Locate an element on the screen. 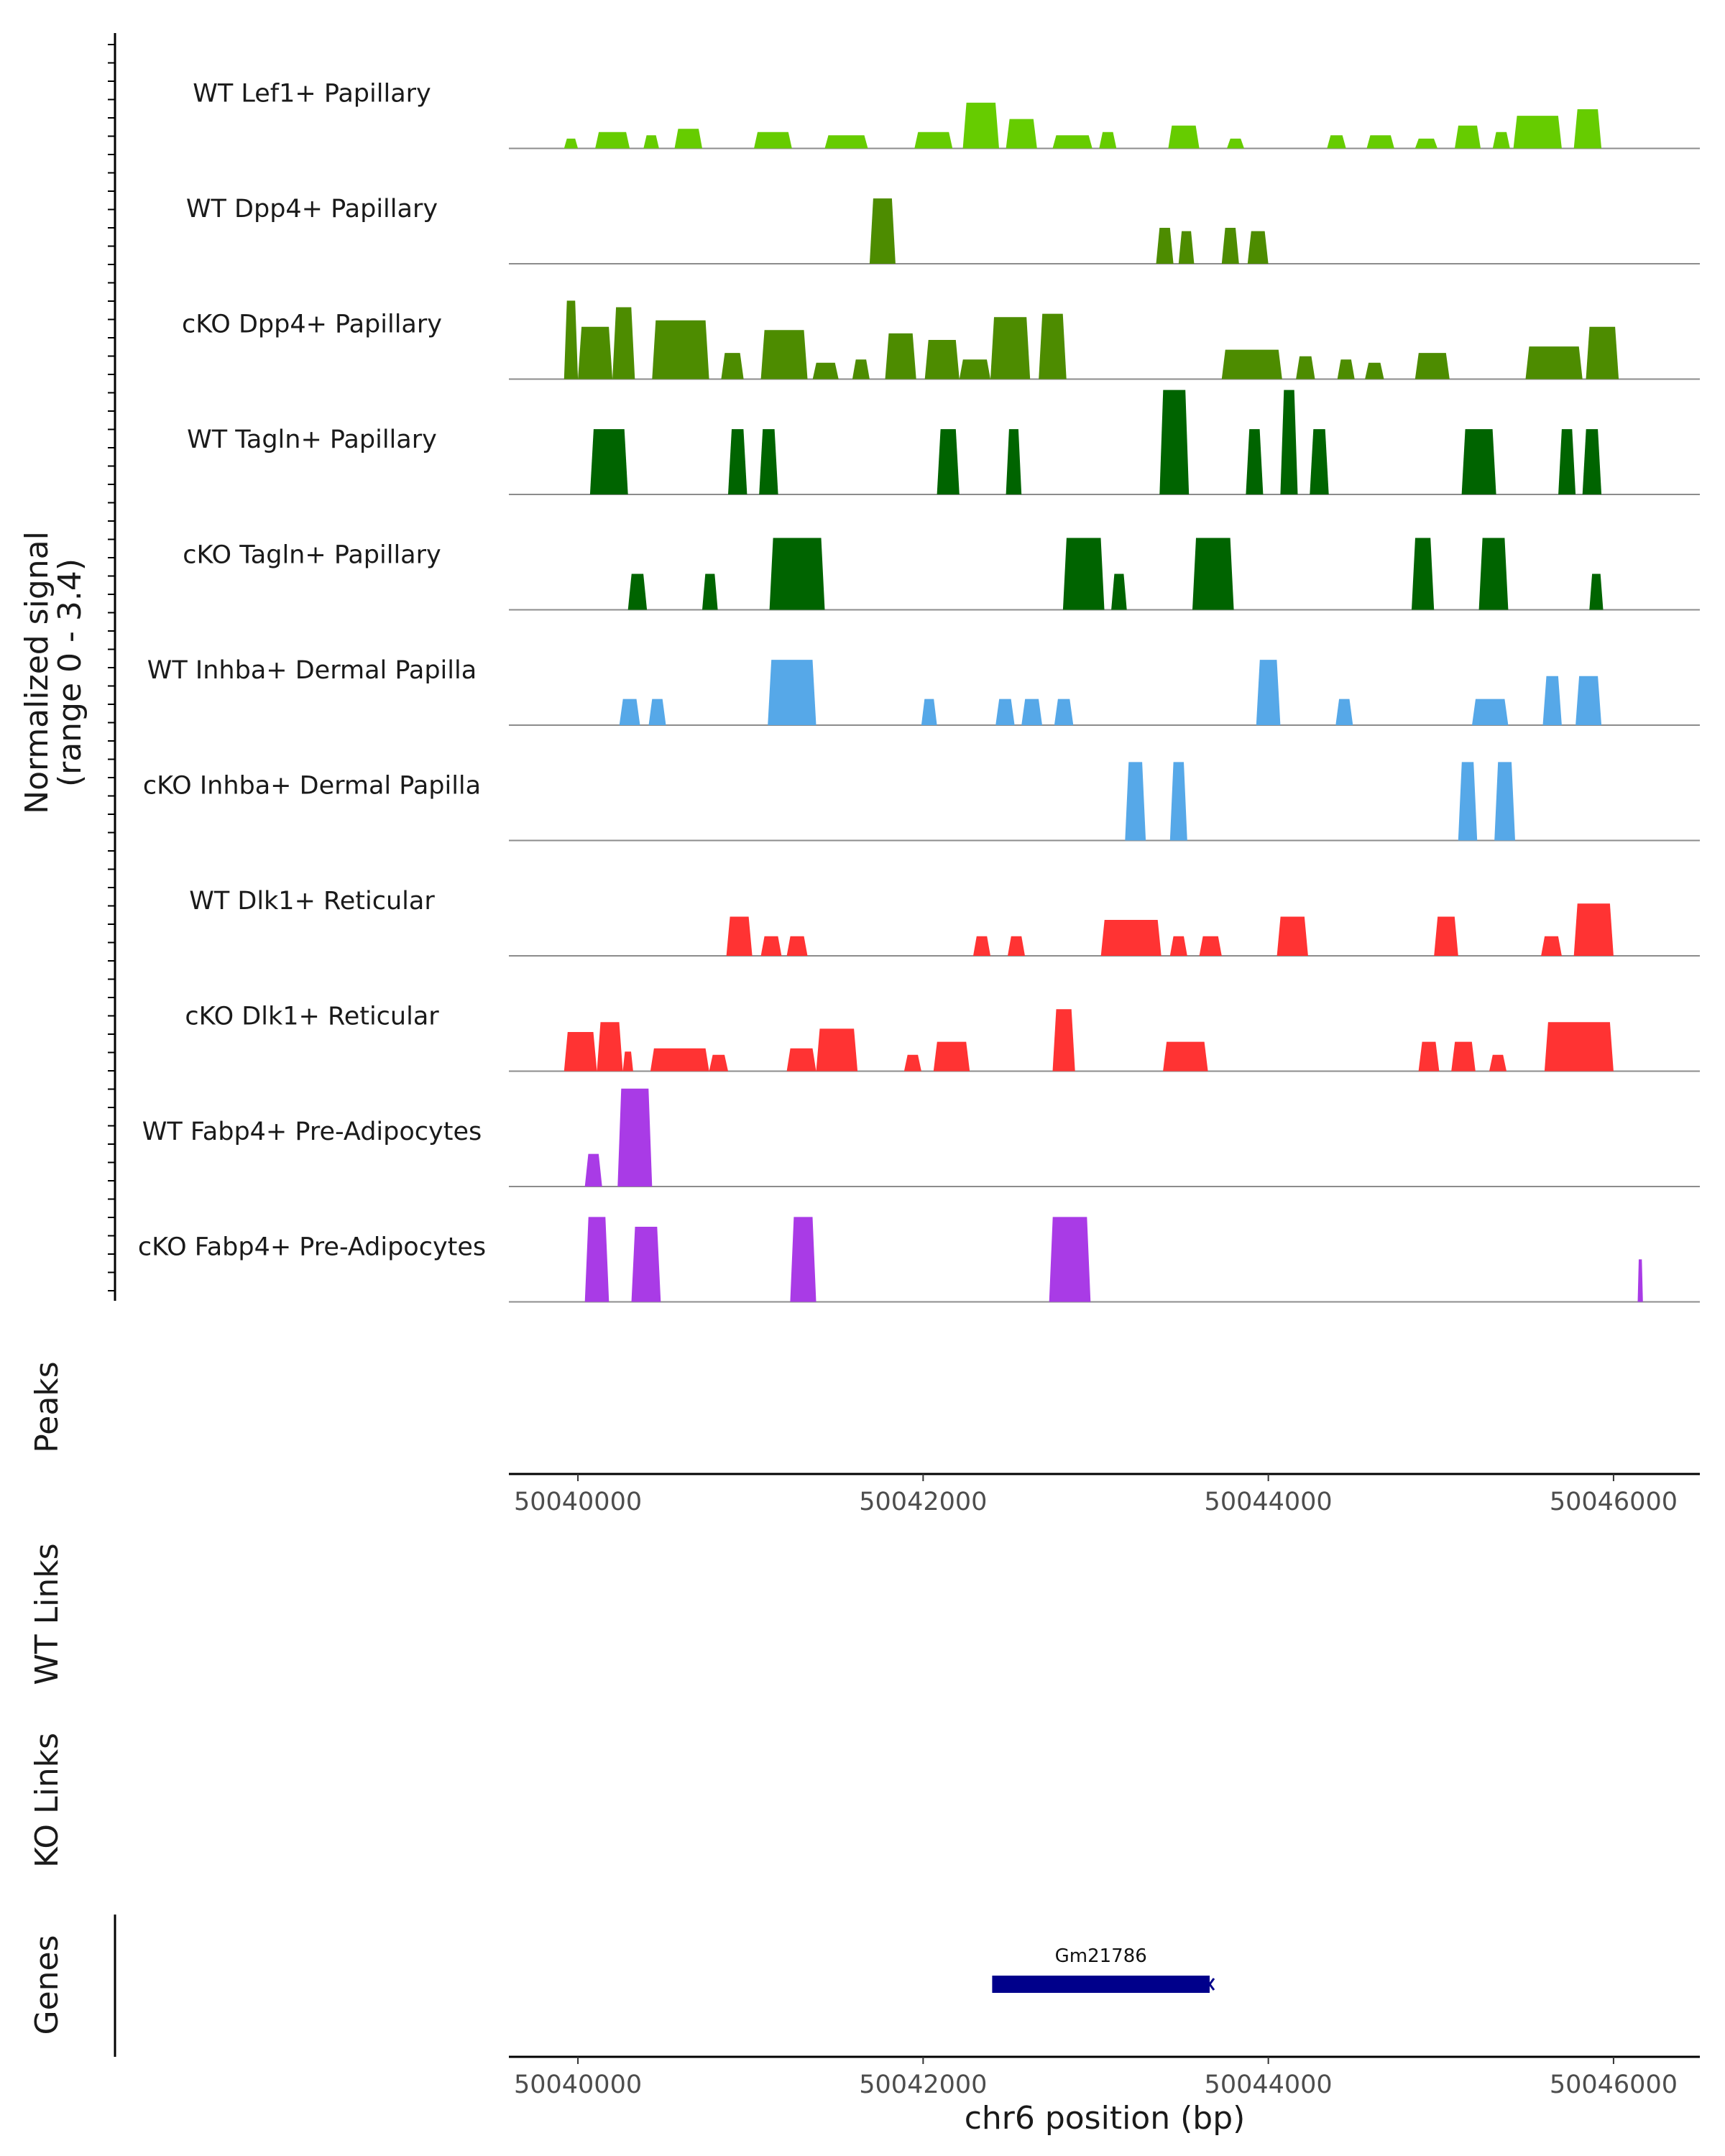  track-label: cKO Dpp4+ Papillary is located at coordinates (312, 324).